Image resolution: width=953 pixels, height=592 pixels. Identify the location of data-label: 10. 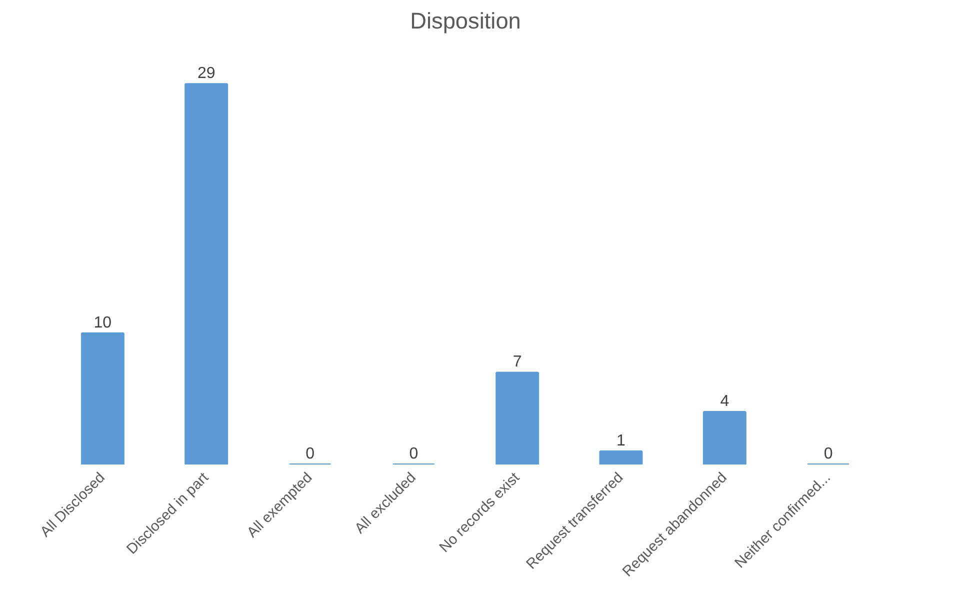
(103, 323).